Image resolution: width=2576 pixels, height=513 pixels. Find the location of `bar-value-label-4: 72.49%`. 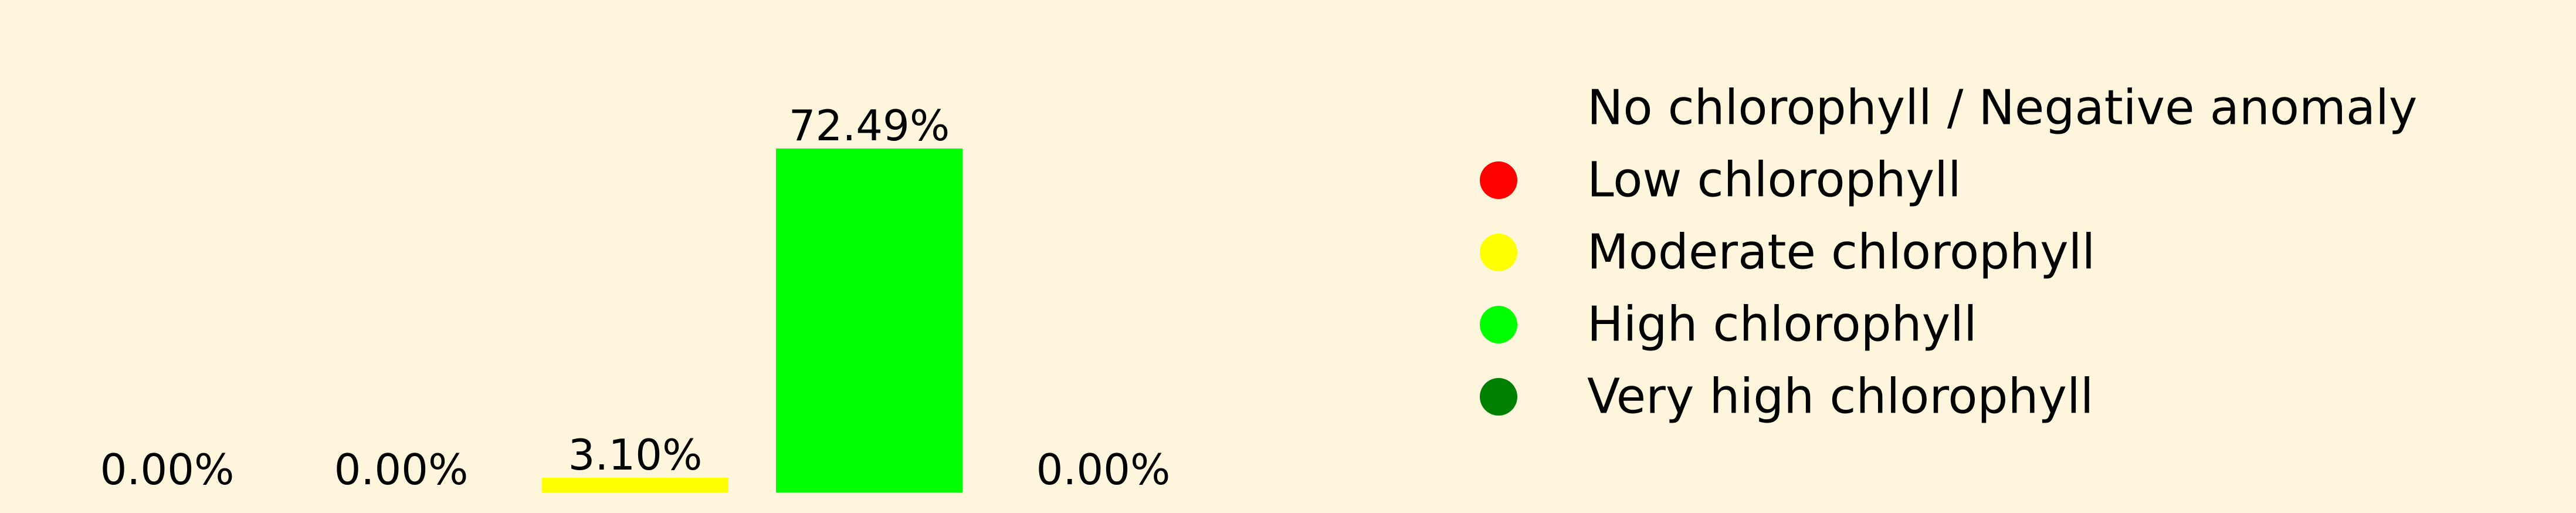

bar-value-label-4: 72.49% is located at coordinates (869, 126).